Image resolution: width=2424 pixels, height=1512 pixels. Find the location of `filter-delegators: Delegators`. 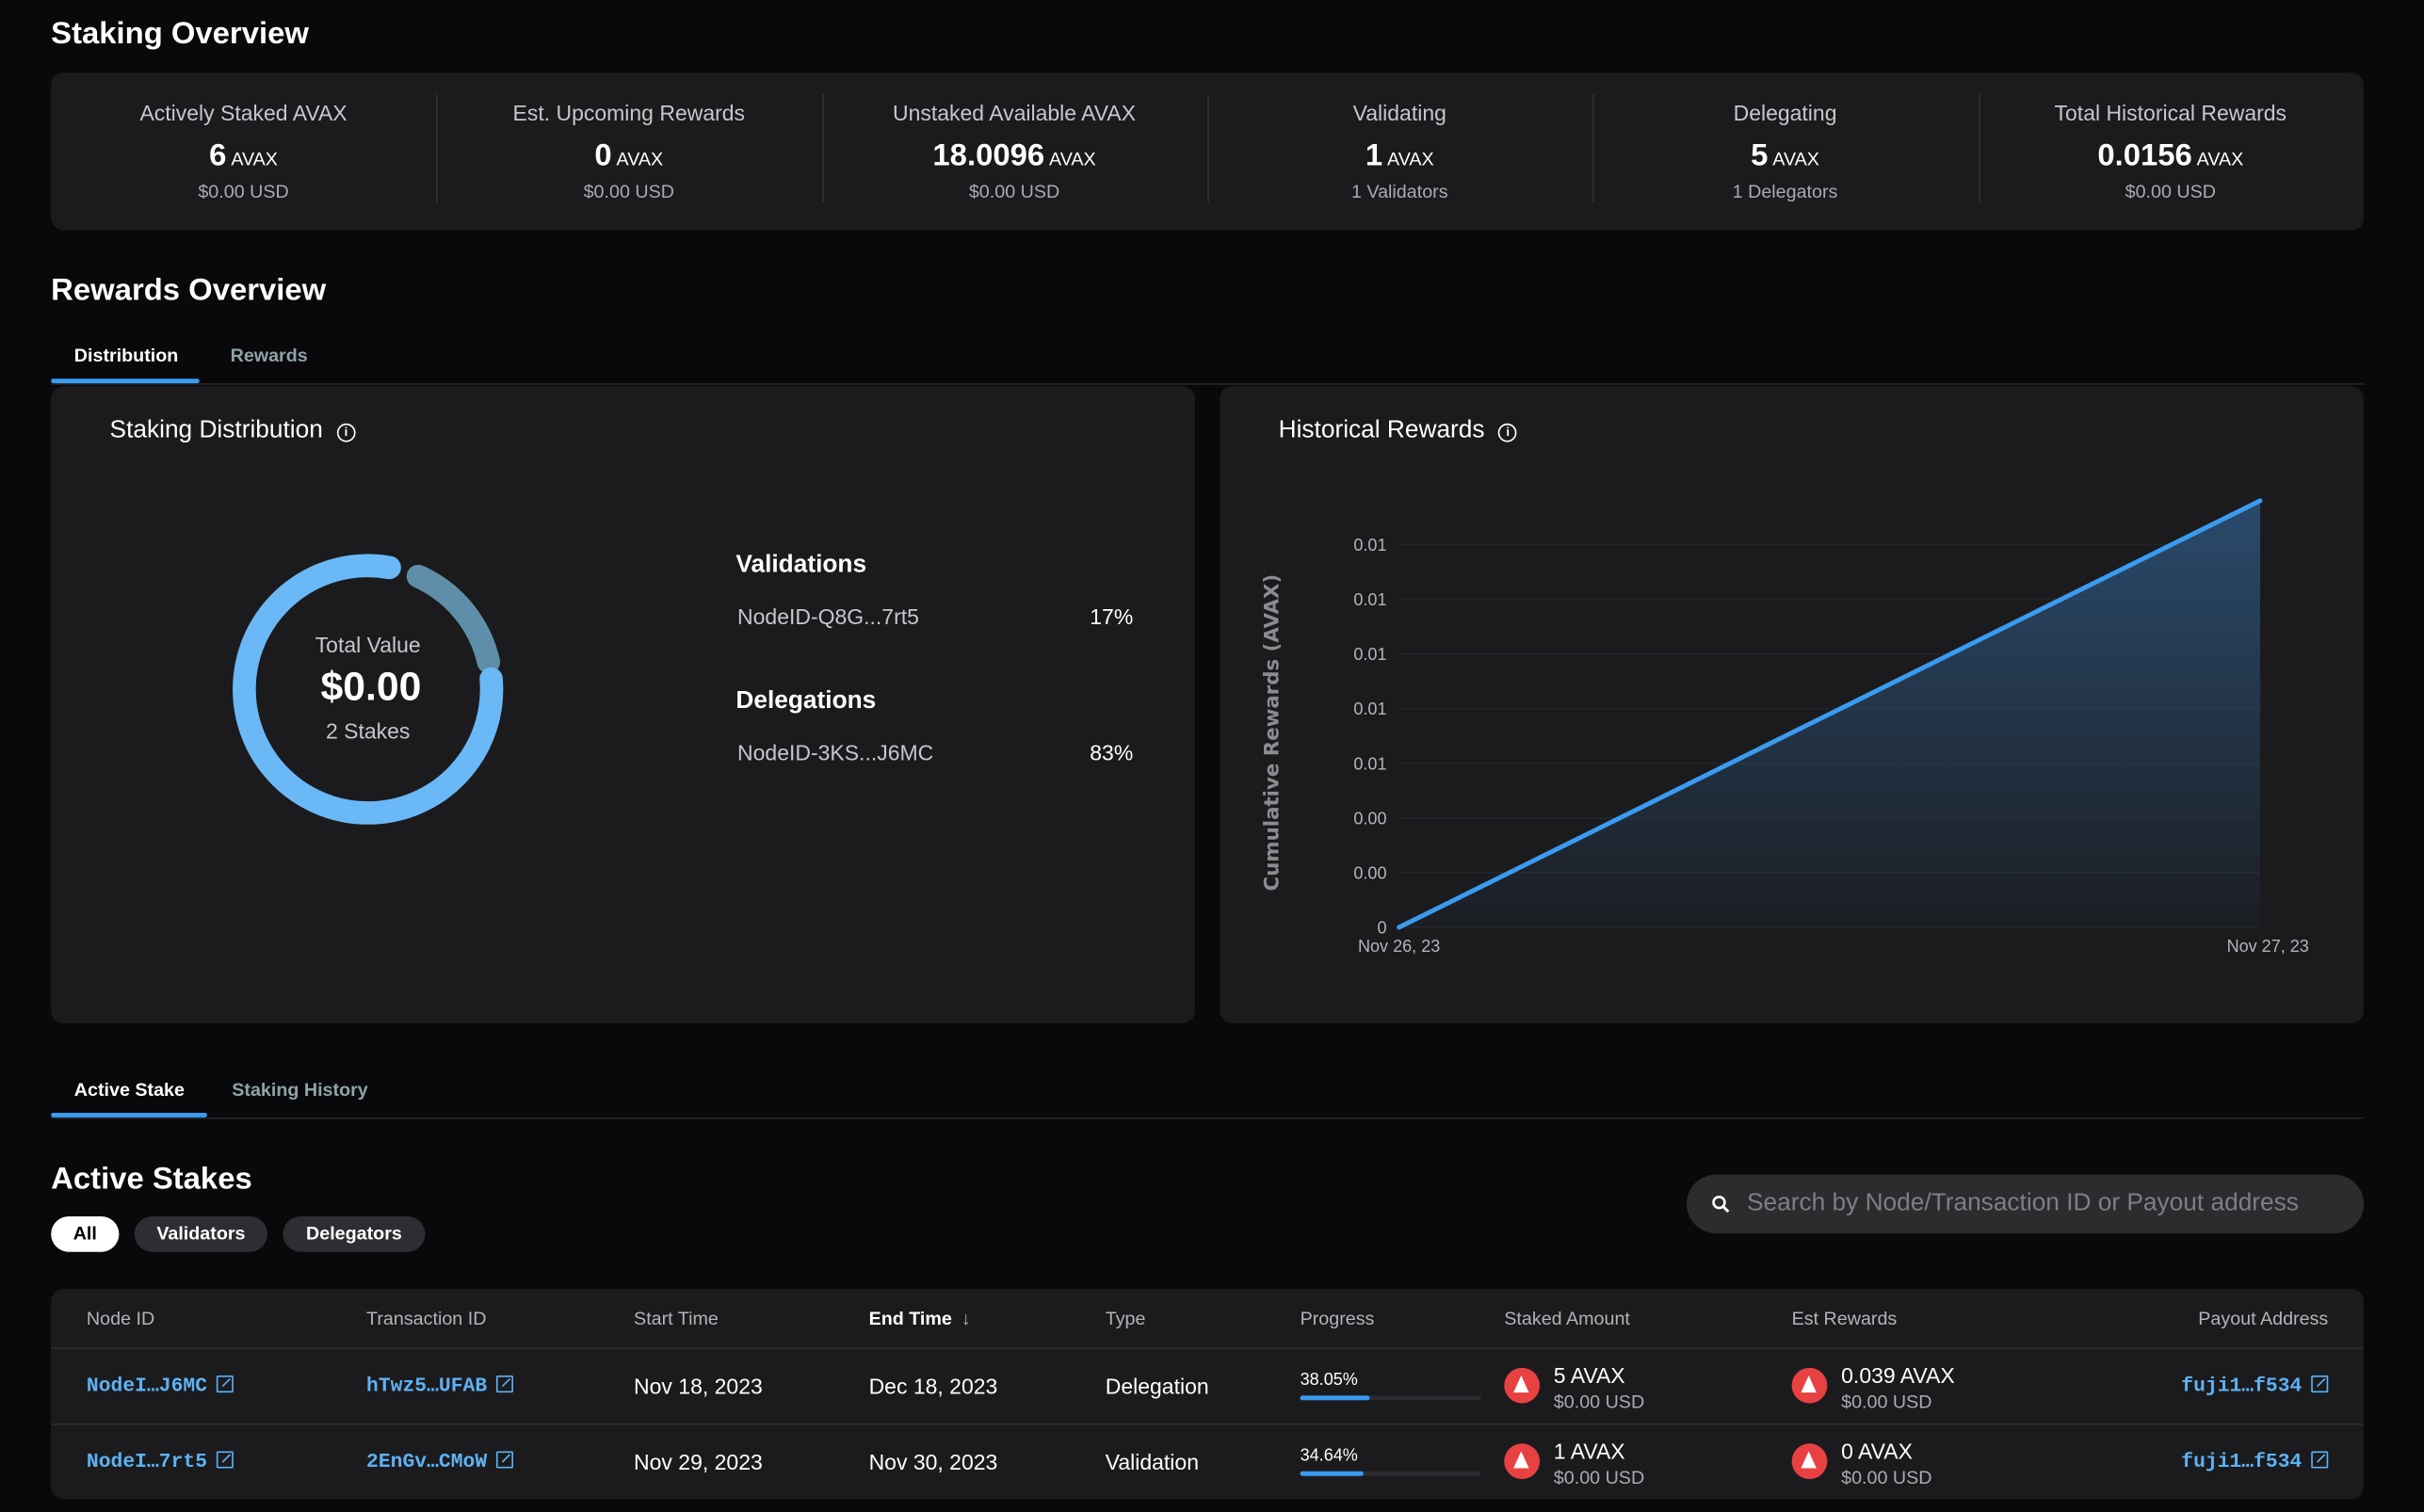

filter-delegators: Delegators is located at coordinates (354, 1233).